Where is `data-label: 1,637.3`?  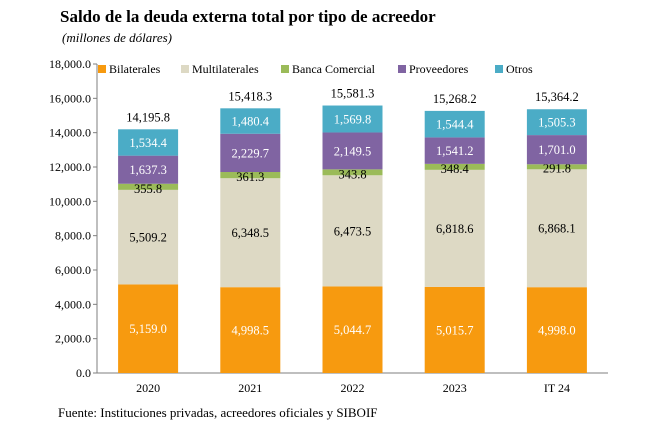
data-label: 1,637.3 is located at coordinates (148, 170).